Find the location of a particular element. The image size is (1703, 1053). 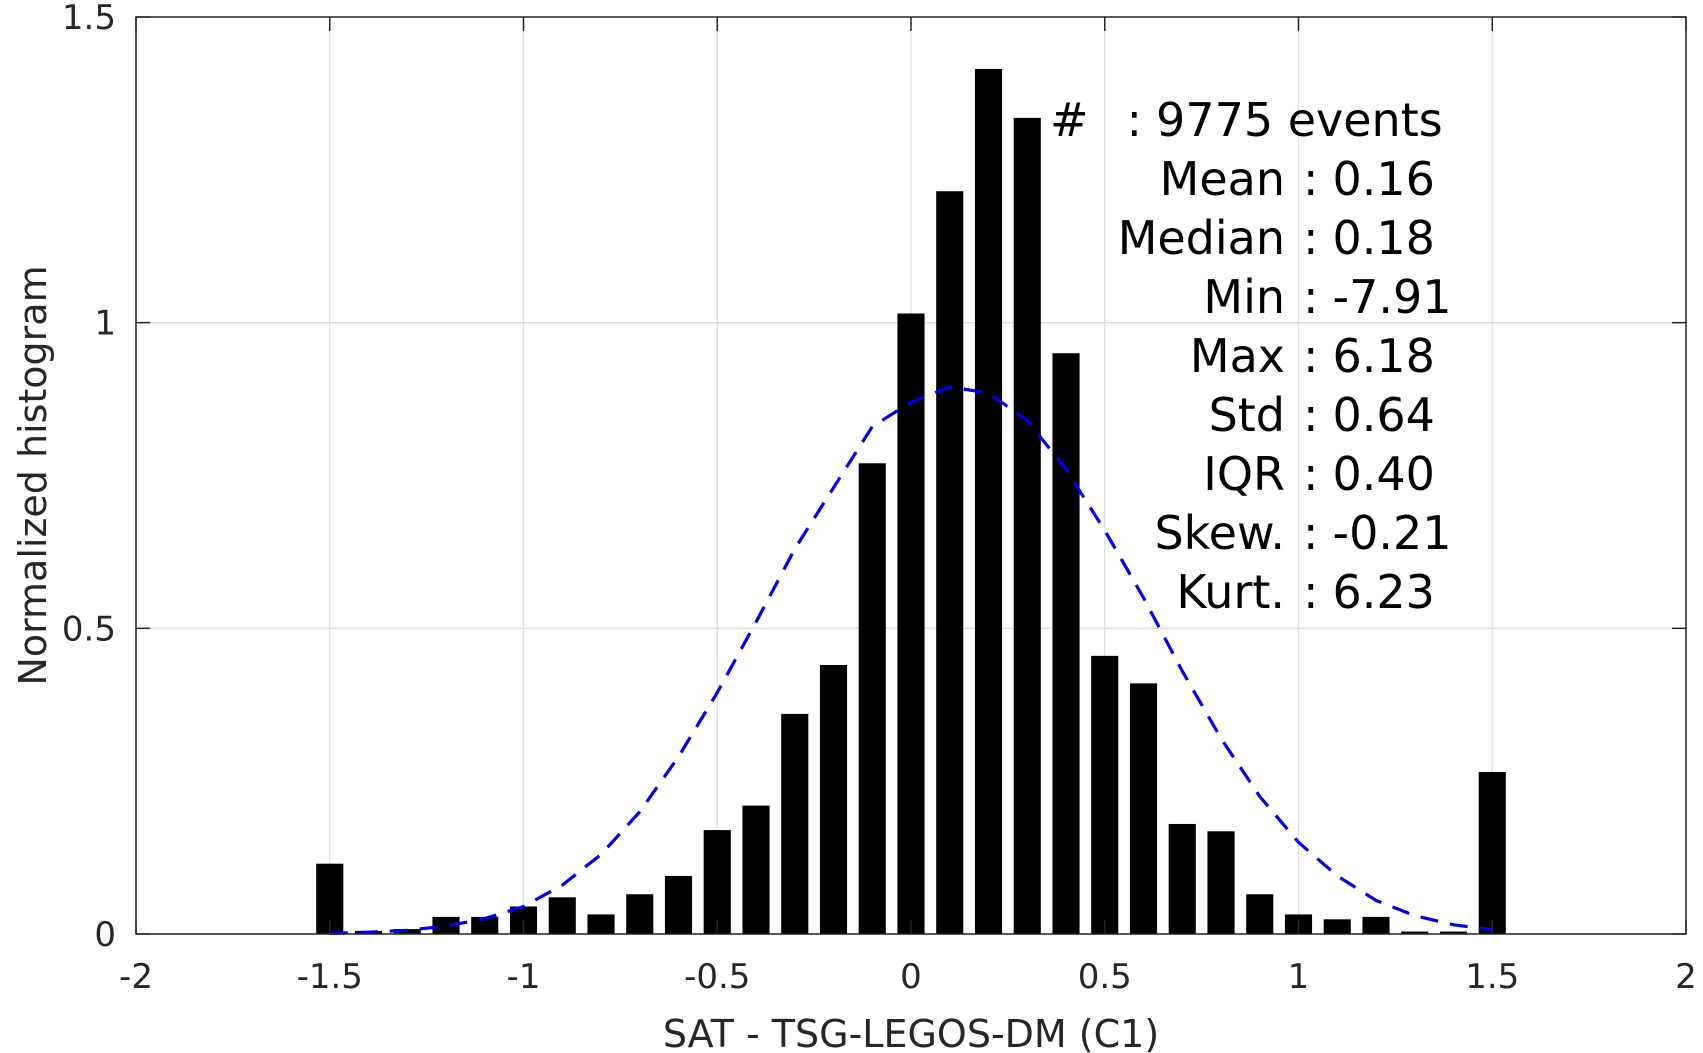

stat-number: 6.23 is located at coordinates (1384, 592).